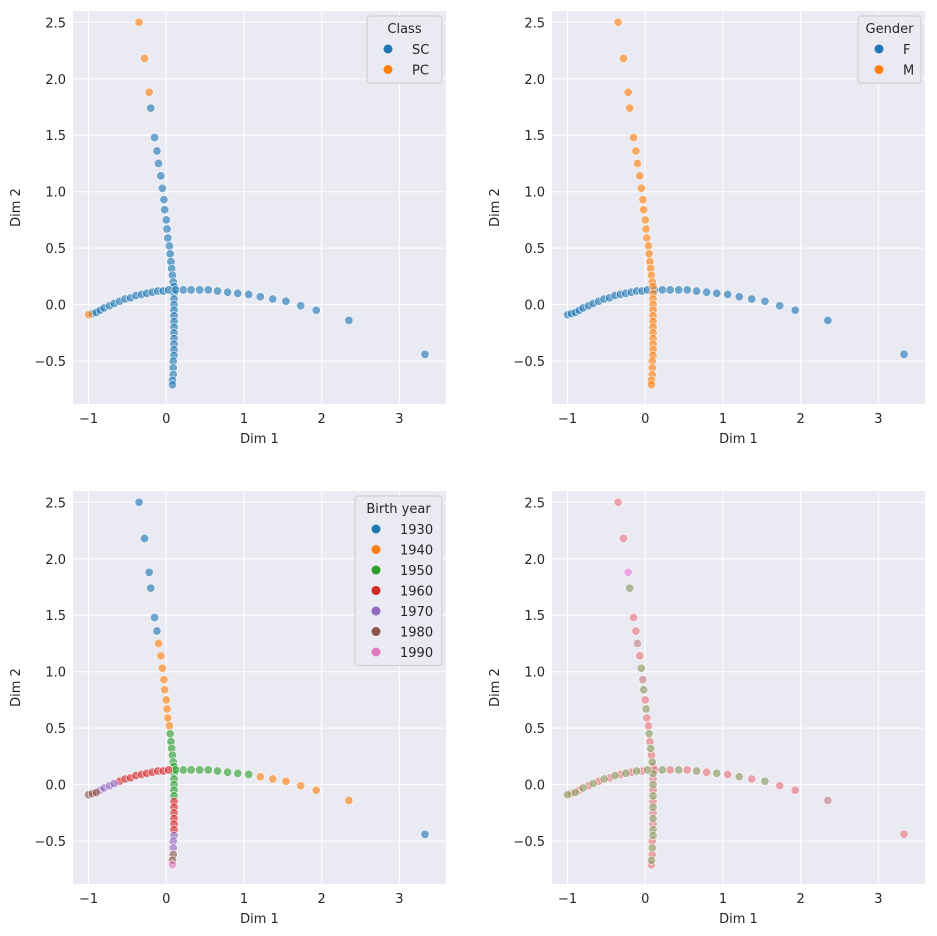  I want to click on legend: Gender FM, so click(889, 49).